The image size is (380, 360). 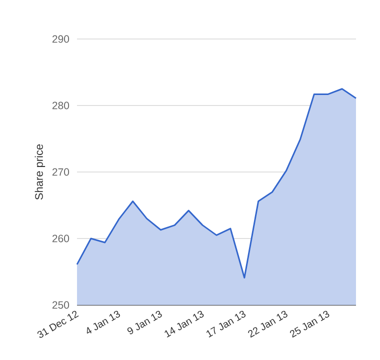 What do you see at coordinates (61, 39) in the screenshot?
I see `y-tick-label: 290` at bounding box center [61, 39].